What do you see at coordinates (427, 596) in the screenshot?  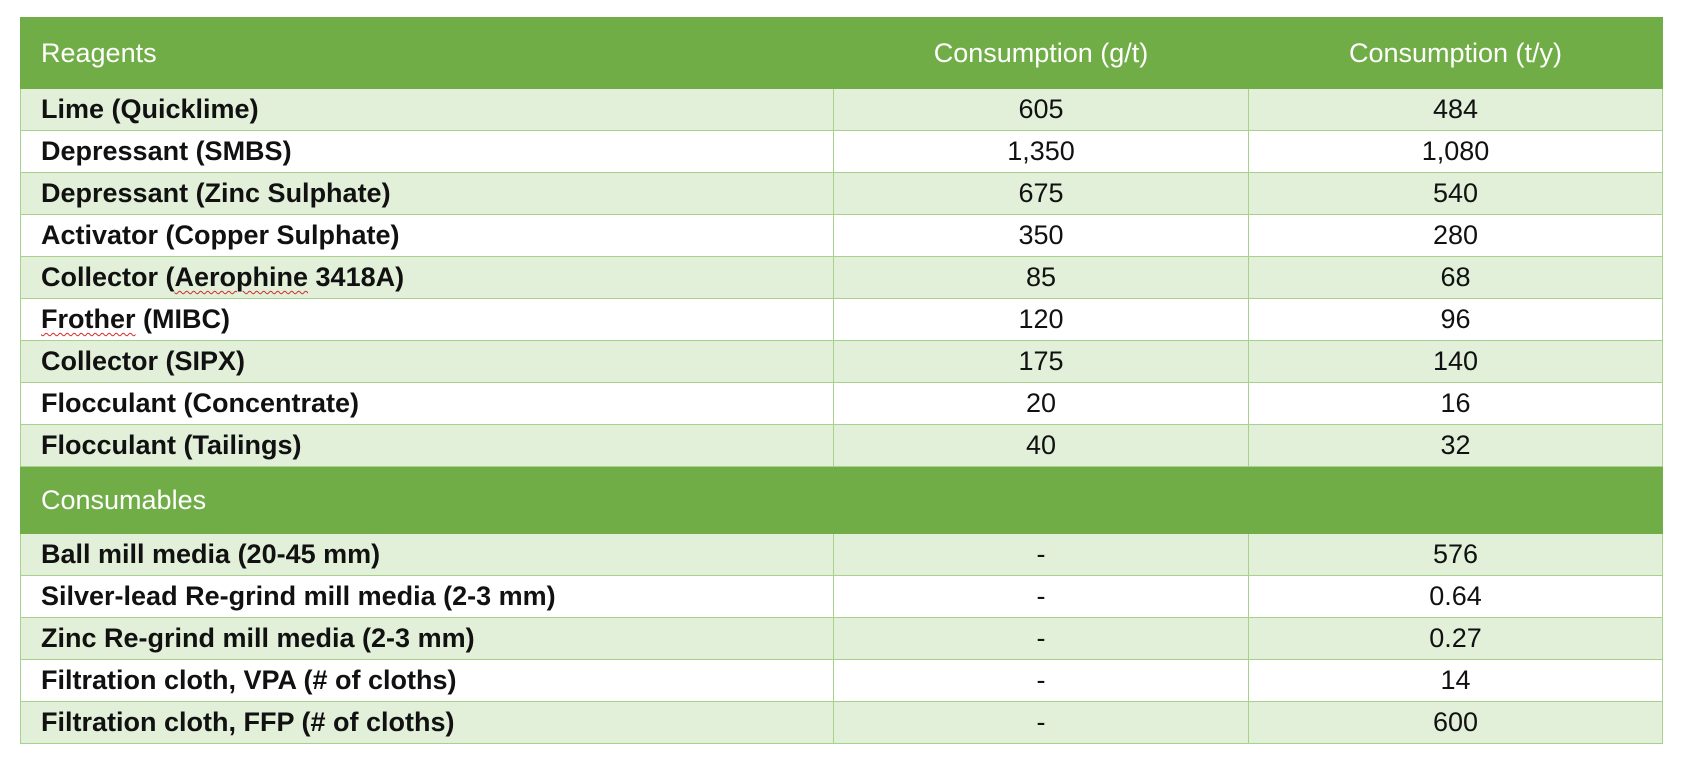 I see `consumable-name: Silver-lead Re-grind mill media (2-3 mm)` at bounding box center [427, 596].